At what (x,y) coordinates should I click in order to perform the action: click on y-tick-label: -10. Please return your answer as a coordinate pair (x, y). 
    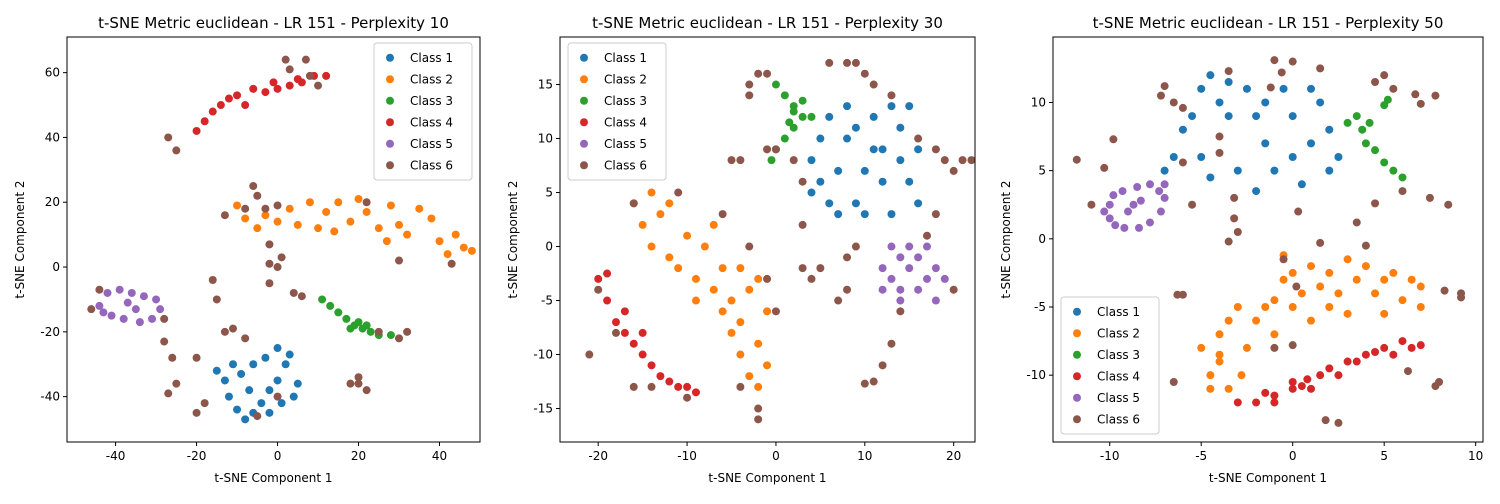
    Looking at the image, I should click on (543, 355).